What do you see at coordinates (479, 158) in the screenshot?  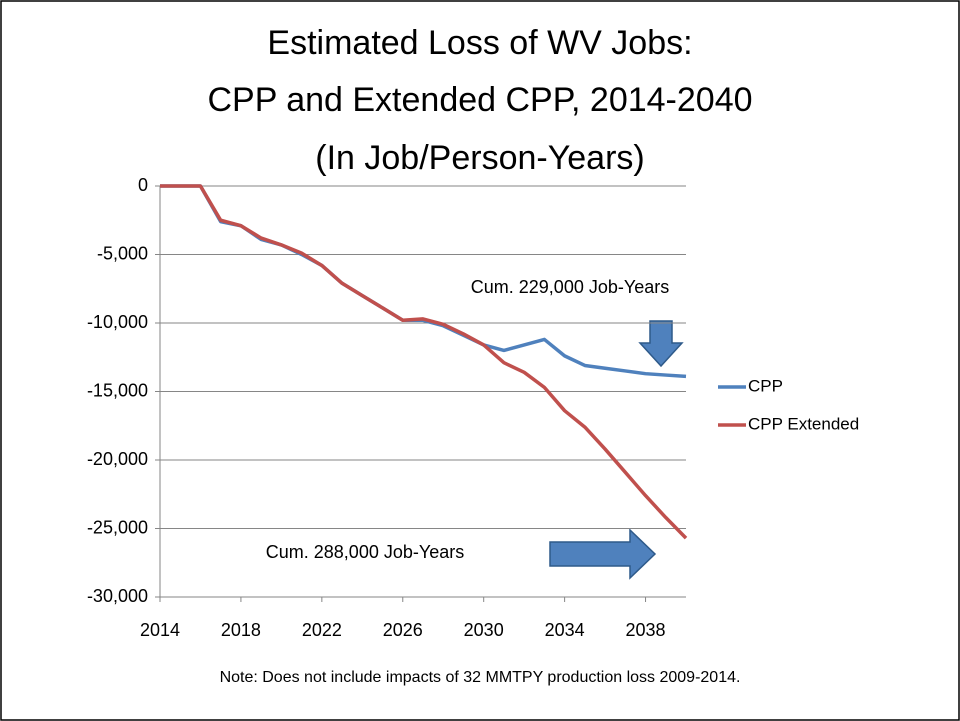 I see `chart-title: (In Job/Person-Years)` at bounding box center [479, 158].